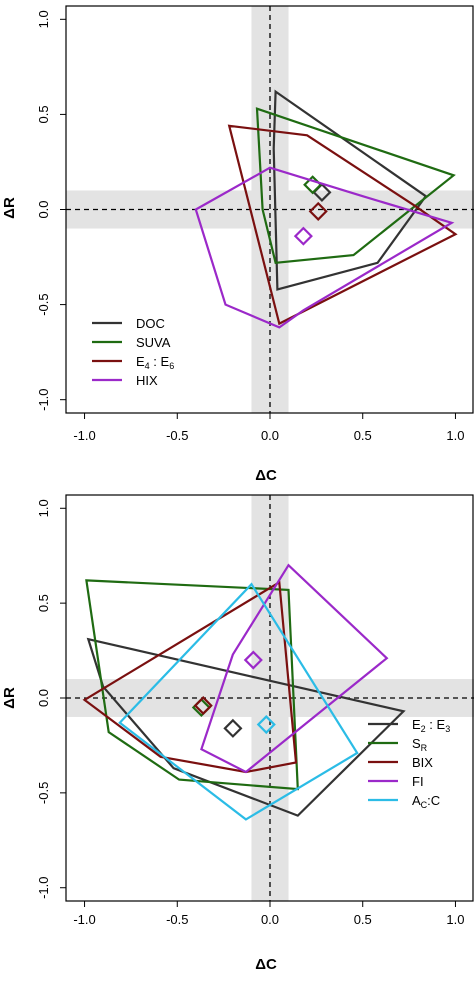 Image resolution: width=474 pixels, height=983 pixels. What do you see at coordinates (147, 380) in the screenshot?
I see `legend-label-hix: HIX` at bounding box center [147, 380].